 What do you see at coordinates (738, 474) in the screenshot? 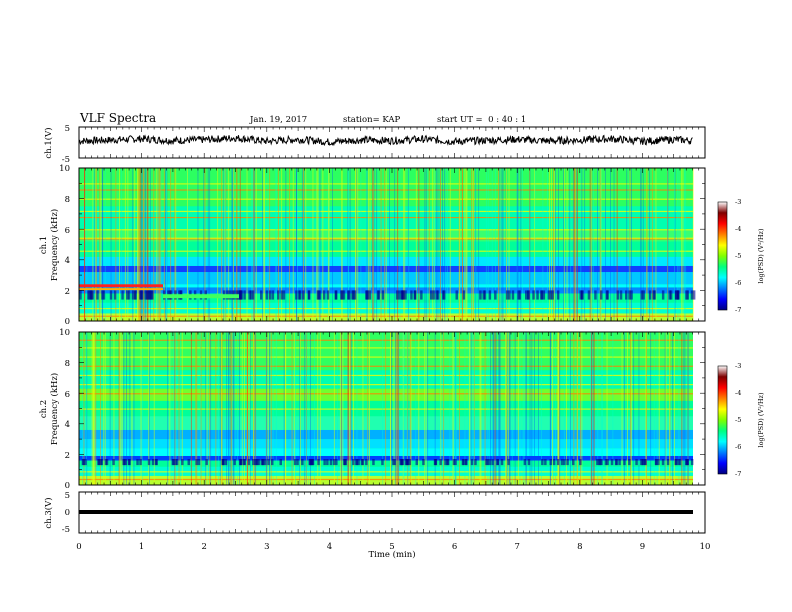
I see `ch2-cbtick-m7: -7` at bounding box center [738, 474].